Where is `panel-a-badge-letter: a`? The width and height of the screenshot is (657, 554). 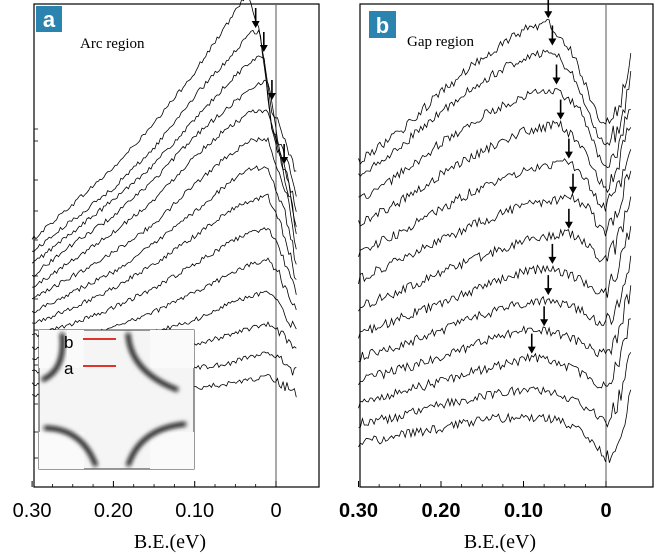
panel-a-badge-letter: a is located at coordinates (49, 19).